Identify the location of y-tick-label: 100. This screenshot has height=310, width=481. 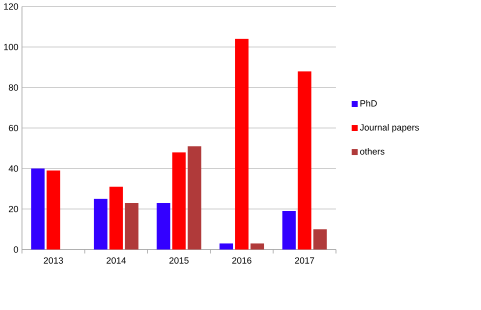
(11, 47).